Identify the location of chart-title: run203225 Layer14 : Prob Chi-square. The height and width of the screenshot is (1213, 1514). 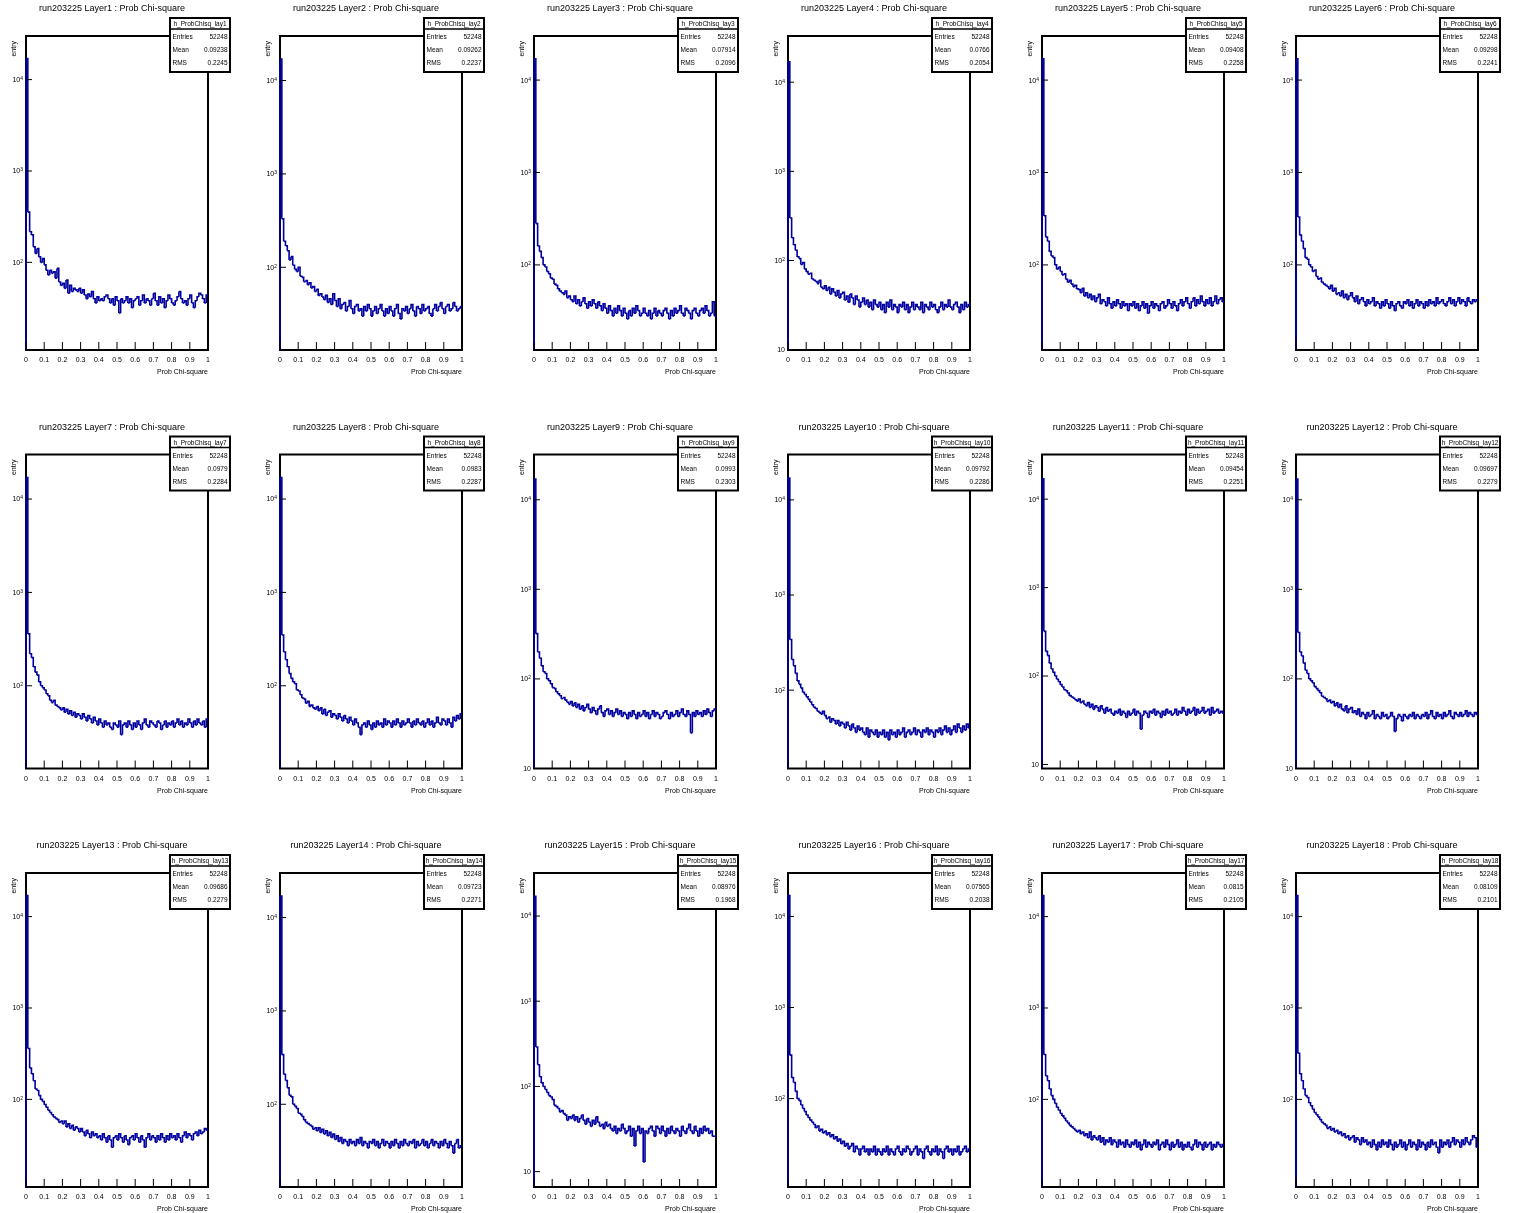
(366, 845).